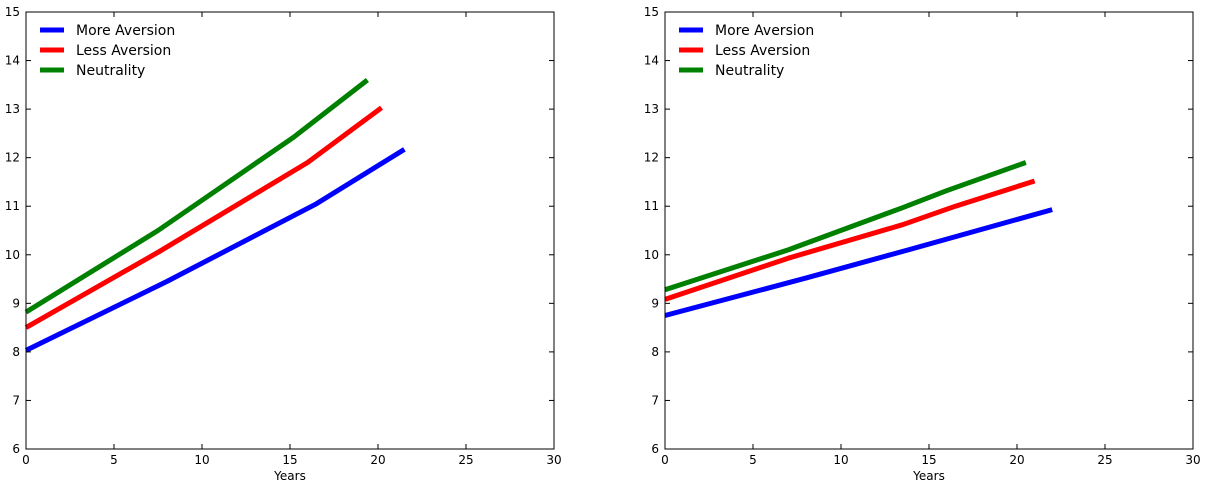 The width and height of the screenshot is (1206, 483). I want to click on chart2-x-tick-label: 5, so click(753, 460).